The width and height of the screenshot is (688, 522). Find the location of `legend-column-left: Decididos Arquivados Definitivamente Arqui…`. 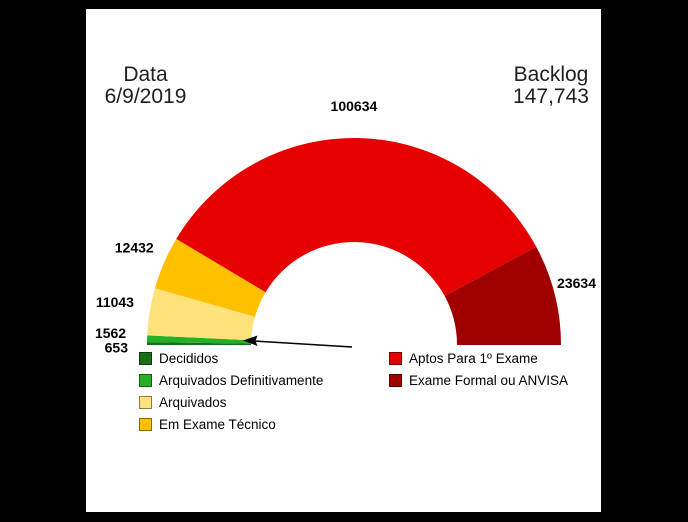

legend-column-left: Decididos Arquivados Definitivamente Arqui… is located at coordinates (231, 391).